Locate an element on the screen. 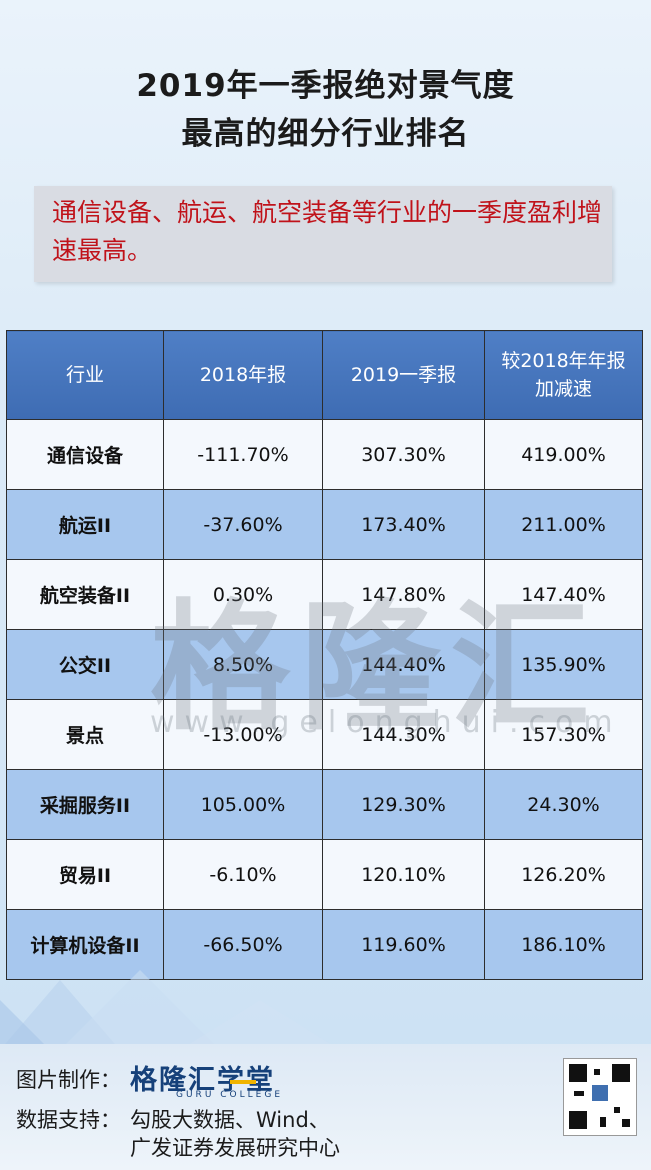  source-line-2: 广发证券发展研究中心 is located at coordinates (235, 1148).